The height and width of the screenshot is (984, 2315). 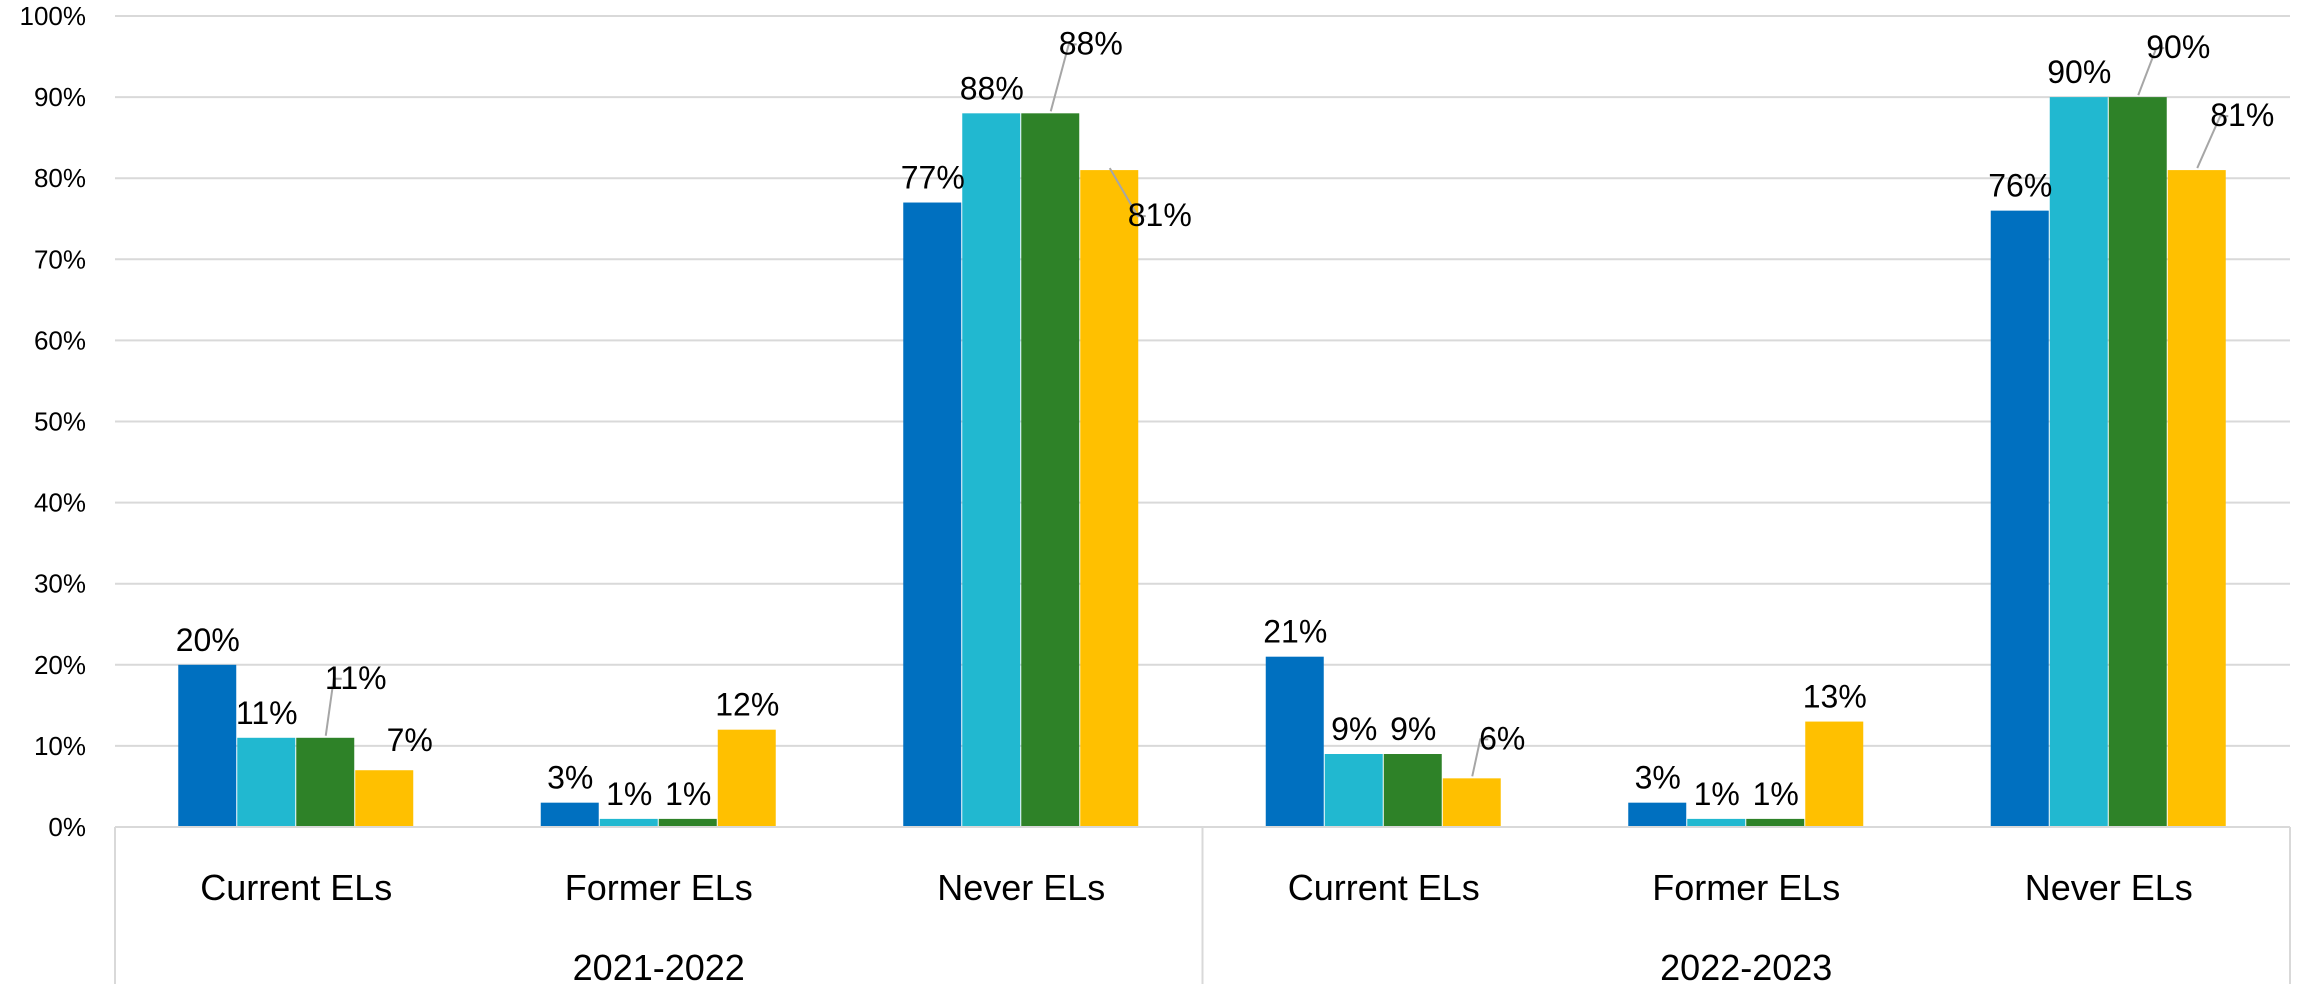 I want to click on y-tick-label: 90%, so click(x=60, y=97).